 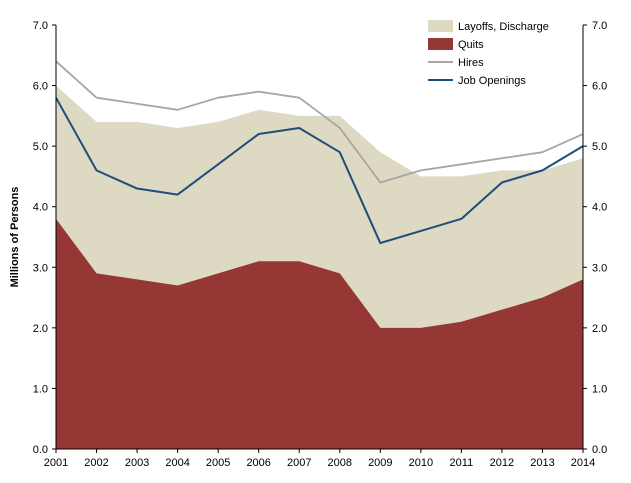 I want to click on y-tick-label-left: 0.0, so click(x=40, y=450).